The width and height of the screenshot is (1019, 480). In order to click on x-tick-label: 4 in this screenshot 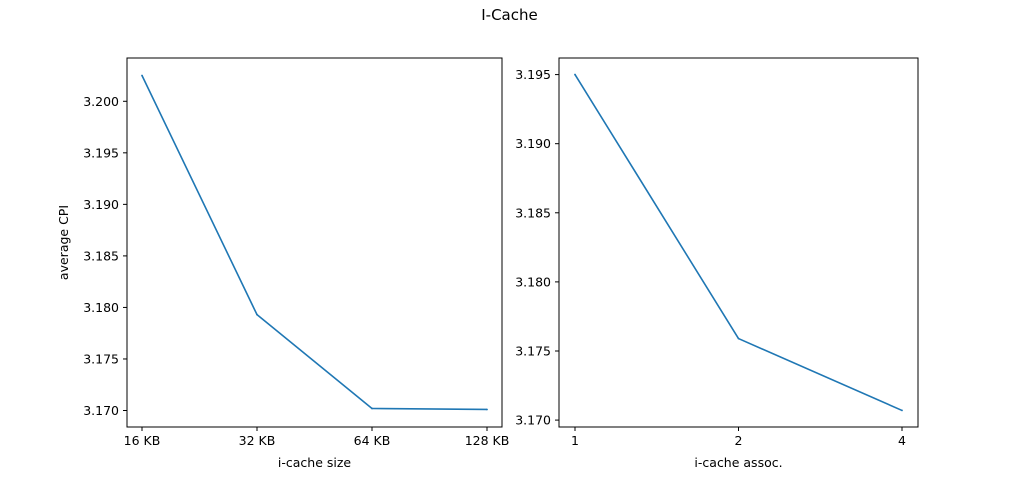, I will do `click(902, 440)`.